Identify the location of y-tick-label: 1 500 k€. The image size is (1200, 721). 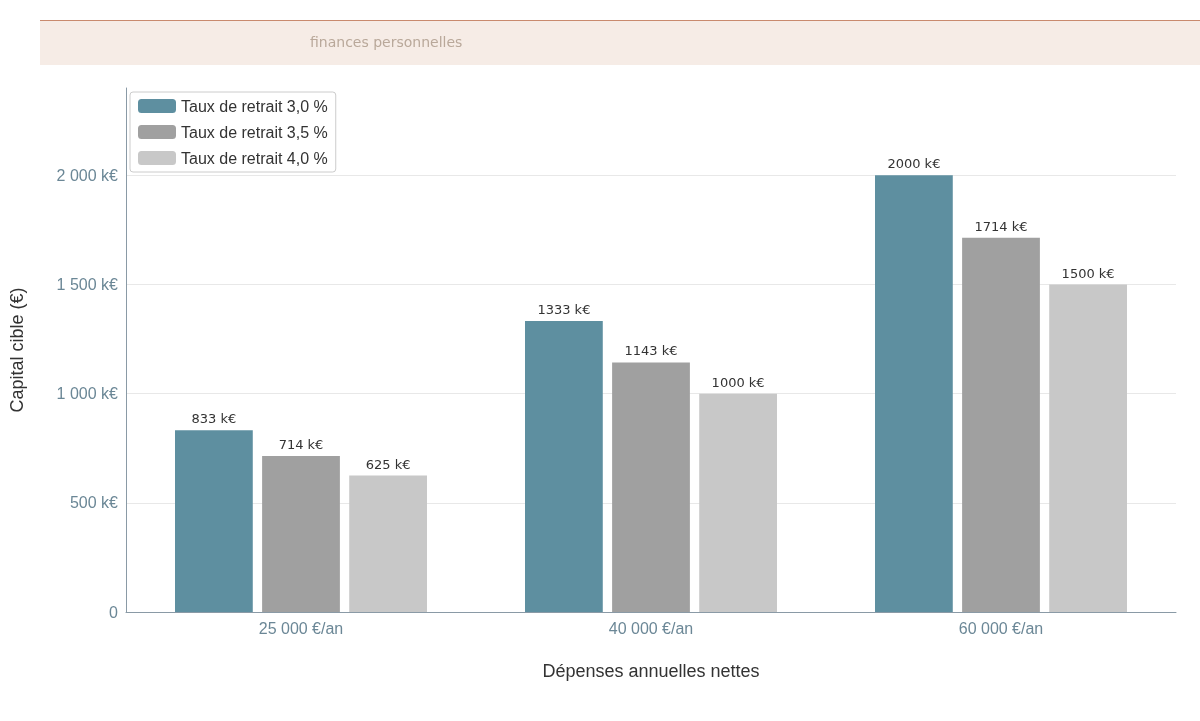
(87, 284).